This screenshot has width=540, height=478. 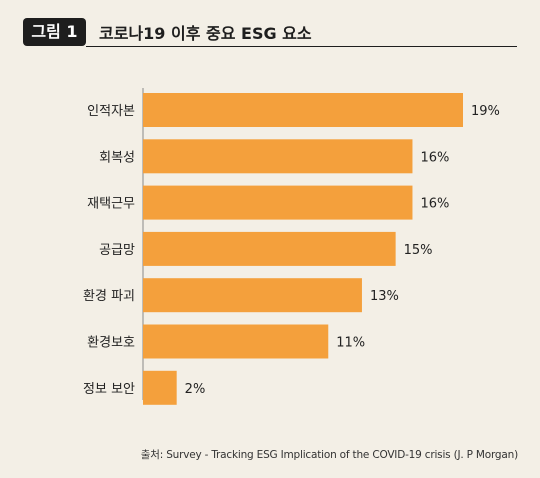 What do you see at coordinates (111, 111) in the screenshot?
I see `category-label-0: 인적자본` at bounding box center [111, 111].